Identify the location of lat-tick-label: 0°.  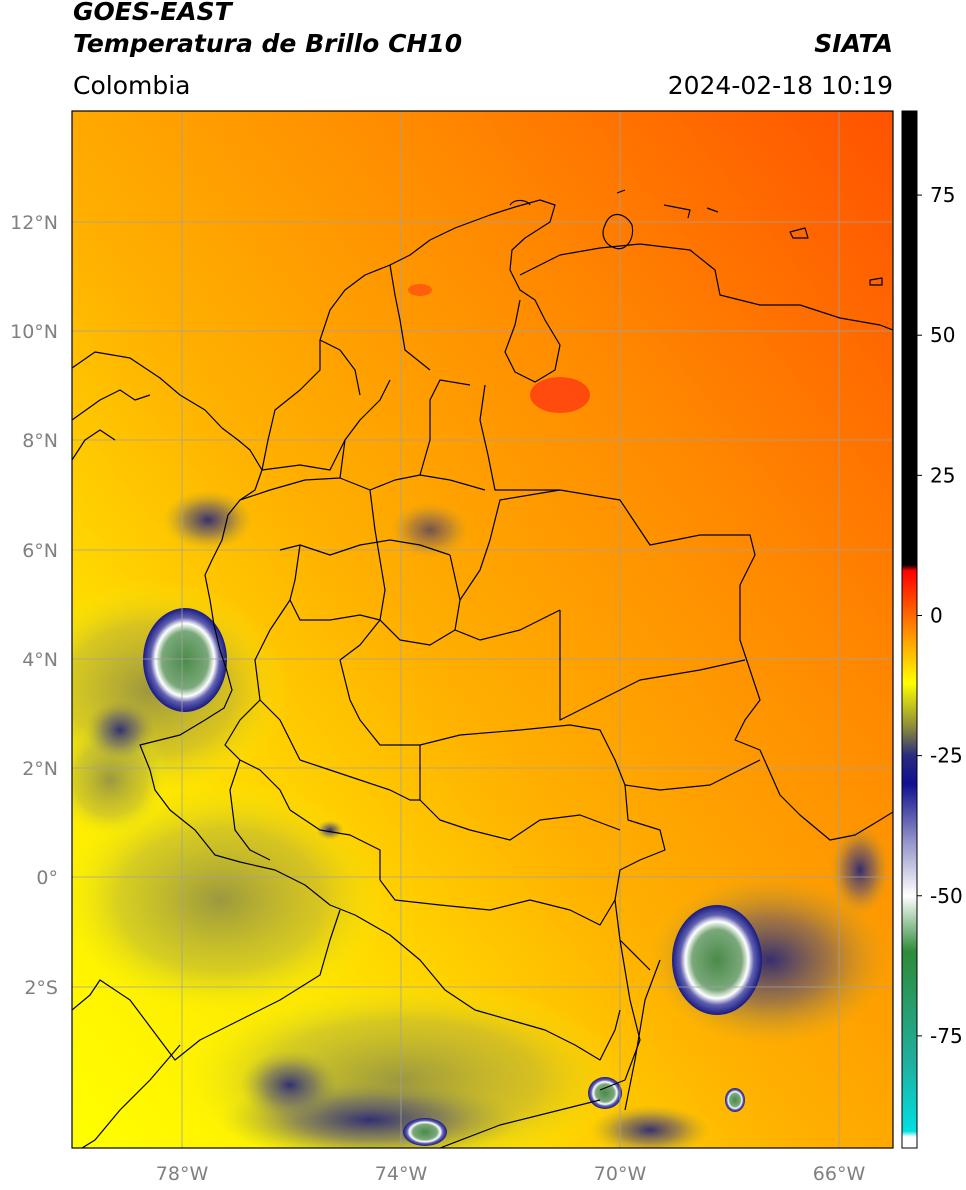
(47, 878).